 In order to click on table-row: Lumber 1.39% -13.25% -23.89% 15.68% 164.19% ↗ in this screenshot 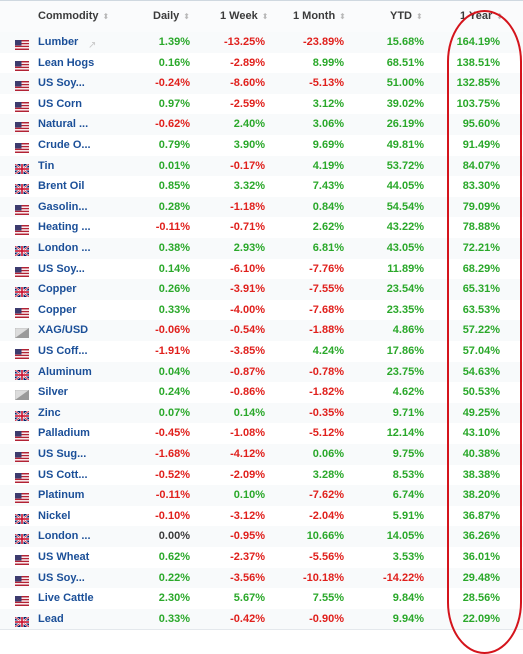, I will do `click(261, 43)`.